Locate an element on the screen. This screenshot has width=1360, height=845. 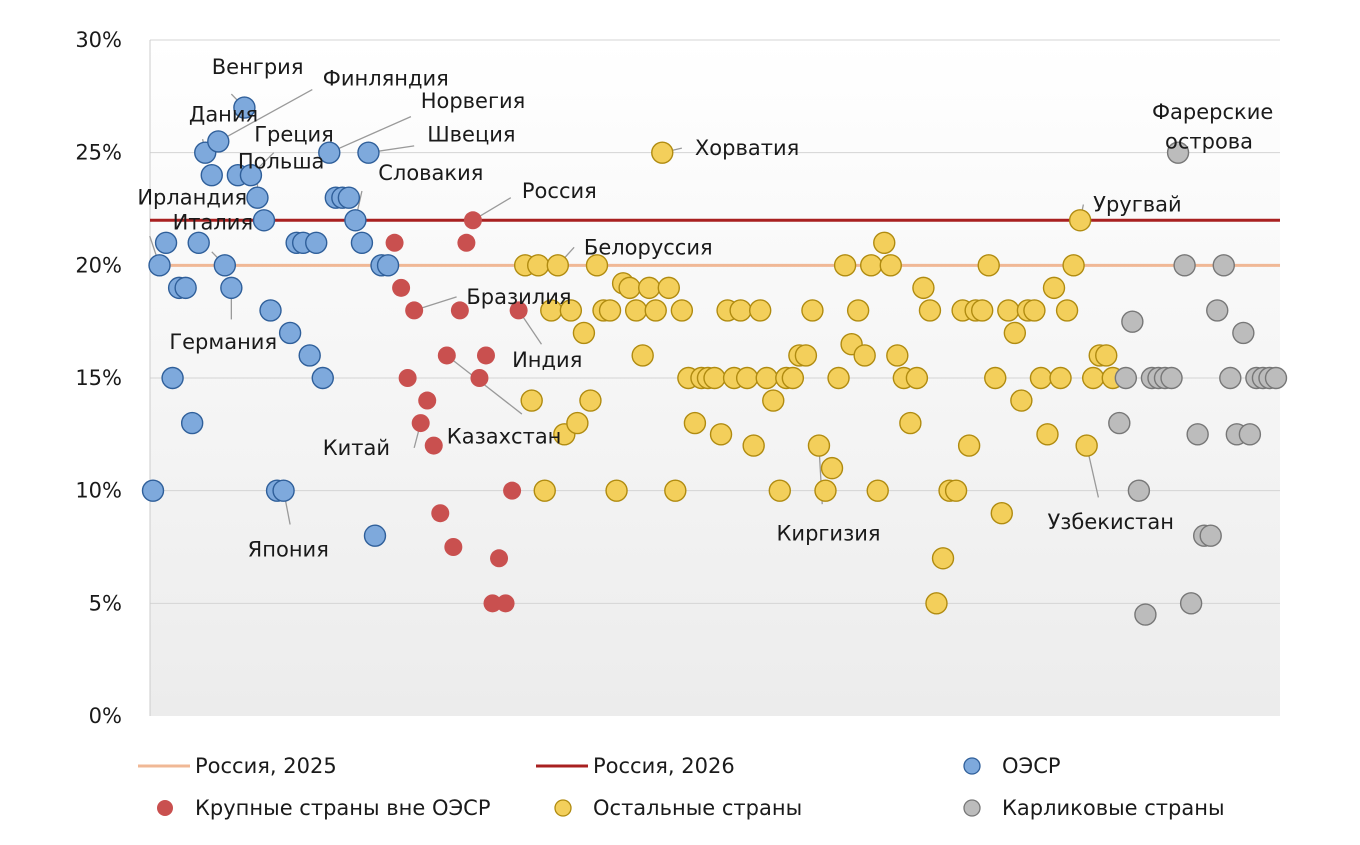
reference-lines is located at coordinates (715, 242).